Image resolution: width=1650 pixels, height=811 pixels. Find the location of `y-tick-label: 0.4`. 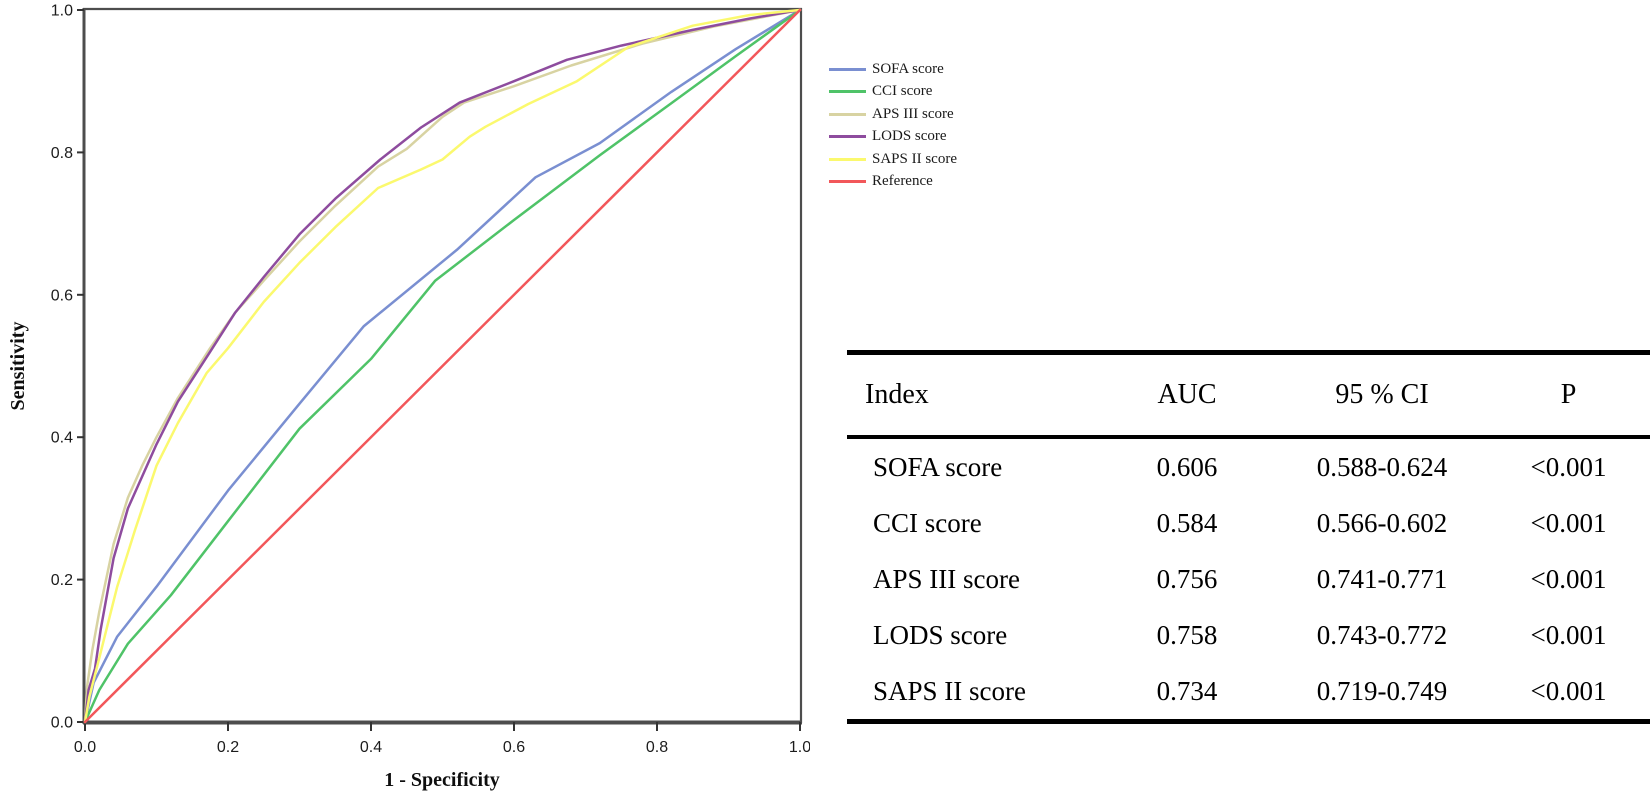

y-tick-label: 0.4 is located at coordinates (62, 438).